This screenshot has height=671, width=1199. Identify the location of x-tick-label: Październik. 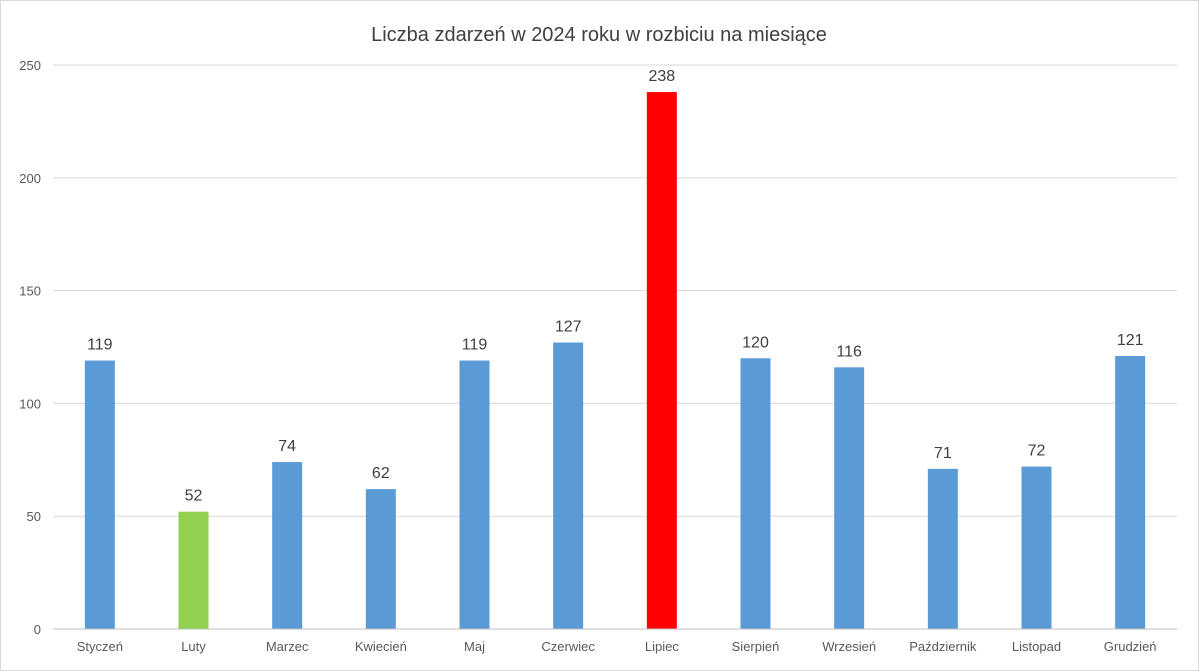
(943, 646).